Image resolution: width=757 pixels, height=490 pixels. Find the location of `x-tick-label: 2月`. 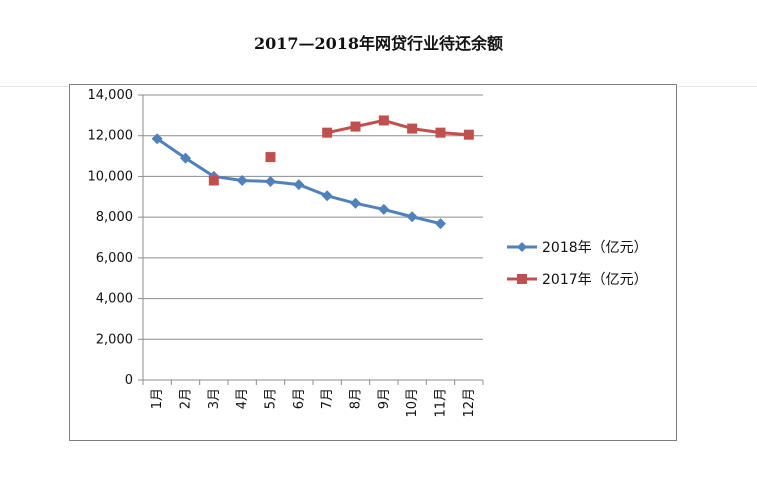

x-tick-label: 2月 is located at coordinates (186, 398).